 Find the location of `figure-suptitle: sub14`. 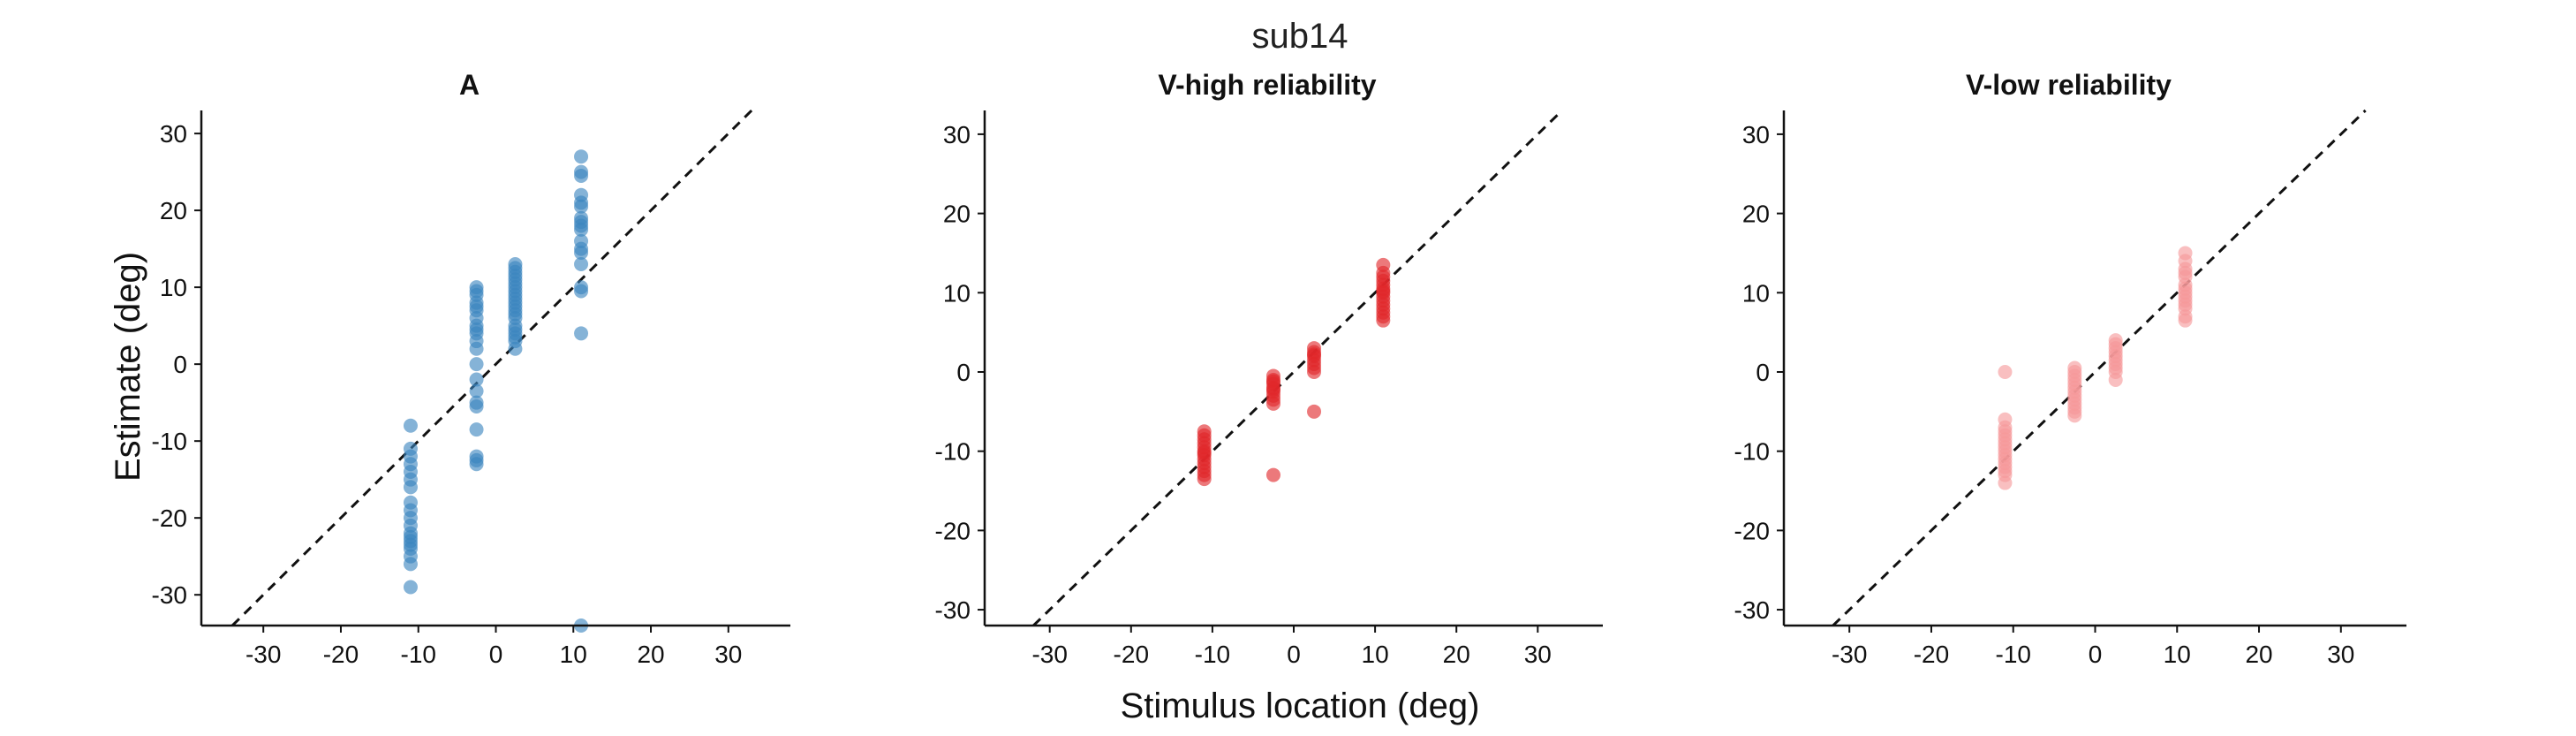

figure-suptitle: sub14 is located at coordinates (1300, 36).